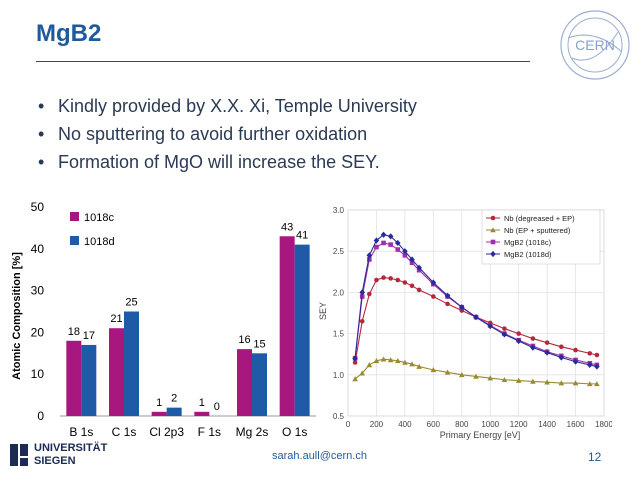  I want to click on sey-y-tick-label: 1.0, so click(339, 375).